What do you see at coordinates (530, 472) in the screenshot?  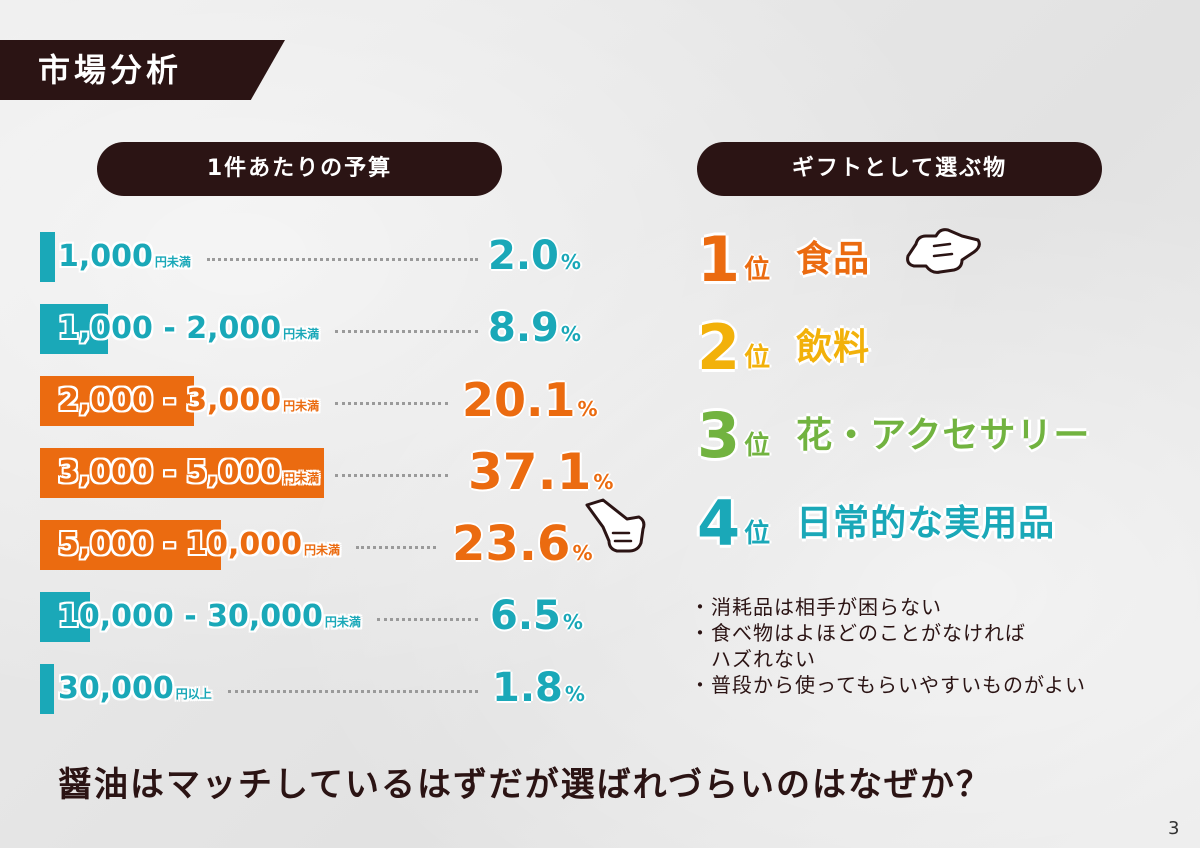 I see `percentage-value: 37.1` at bounding box center [530, 472].